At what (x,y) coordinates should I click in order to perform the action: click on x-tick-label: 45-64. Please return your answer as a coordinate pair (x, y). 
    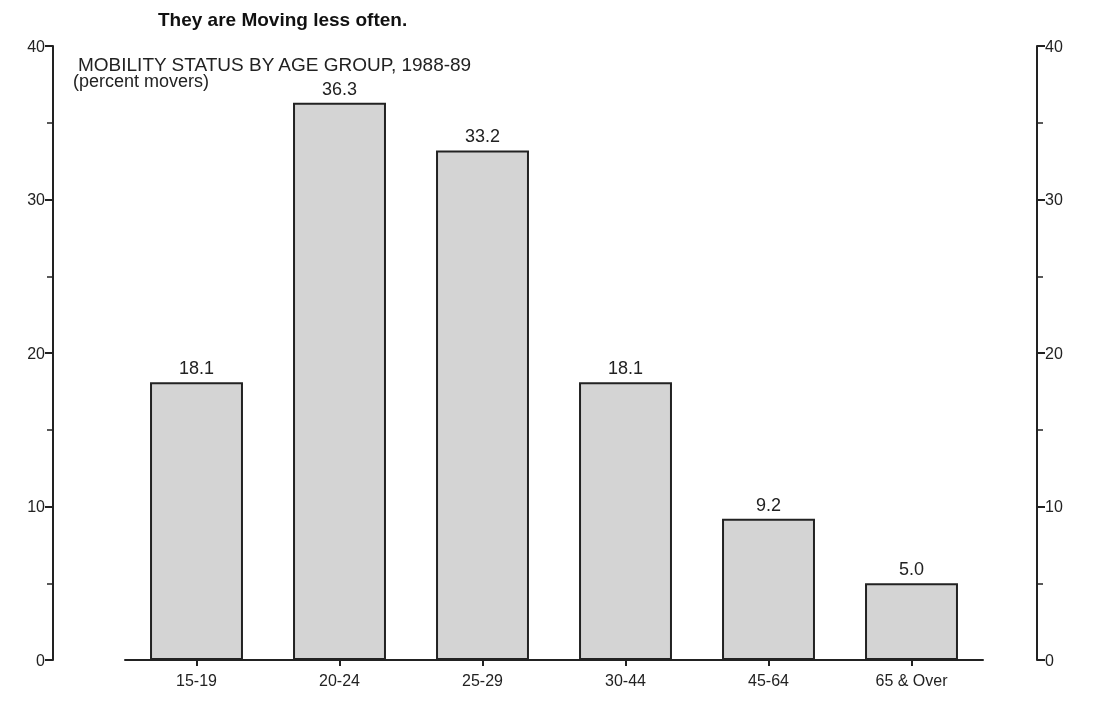
    Looking at the image, I should click on (769, 680).